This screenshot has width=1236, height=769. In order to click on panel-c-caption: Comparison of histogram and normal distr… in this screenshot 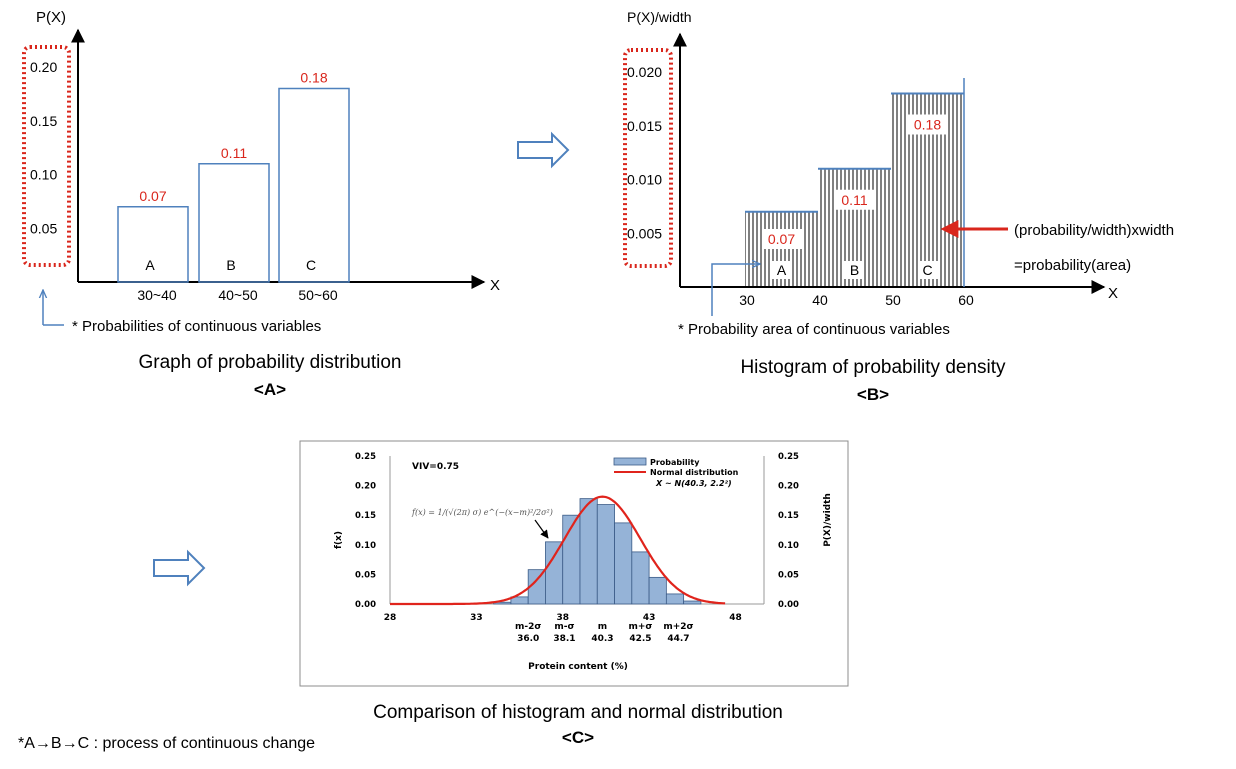, I will do `click(578, 712)`.